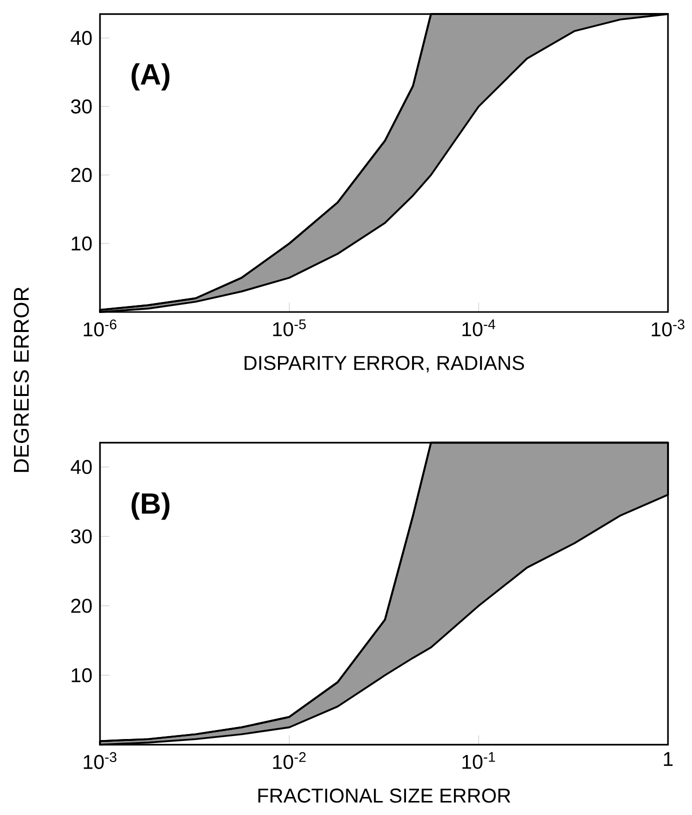 This screenshot has height=815, width=692. I want to click on x-axis-title: DISPARITY ERROR, RADIANS, so click(384, 364).